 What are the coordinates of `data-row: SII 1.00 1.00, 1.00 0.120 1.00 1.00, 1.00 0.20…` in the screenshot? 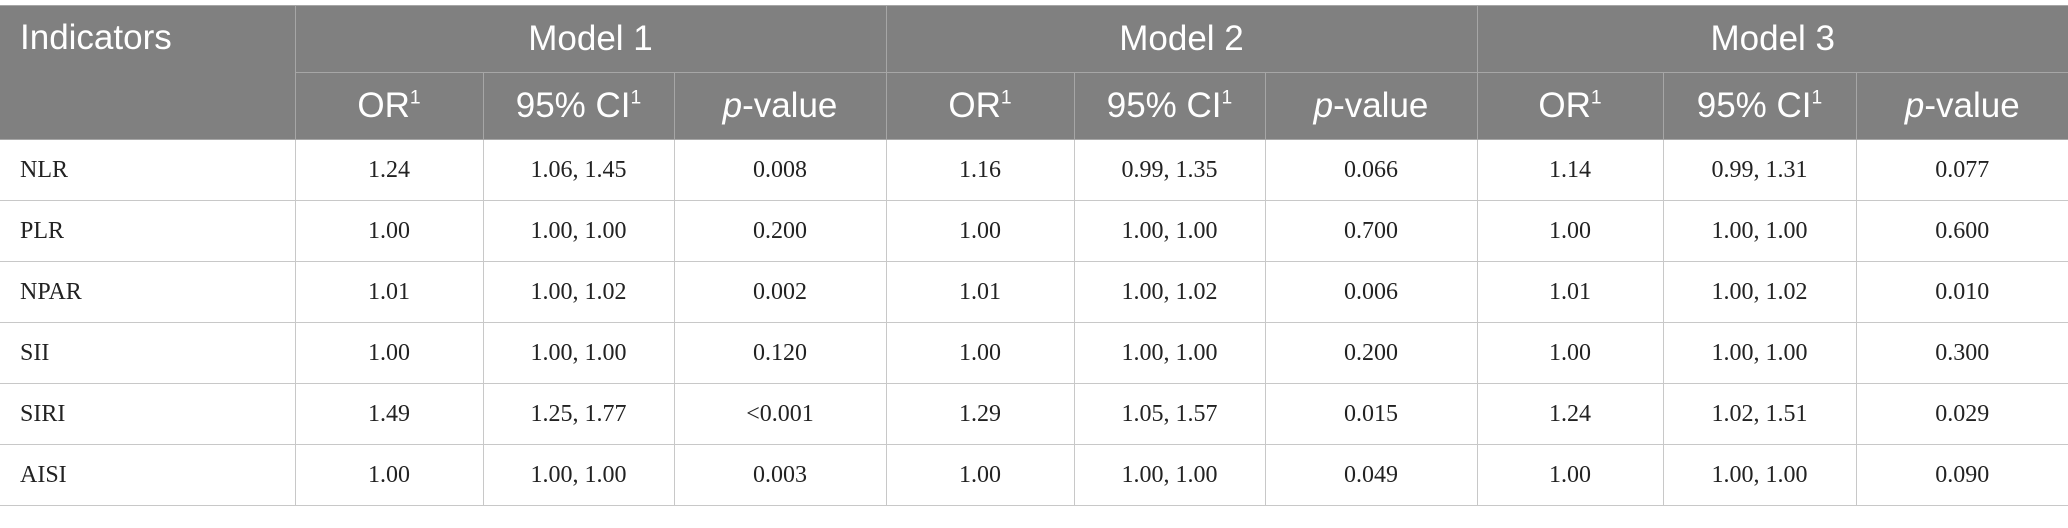 It's located at (1034, 353).